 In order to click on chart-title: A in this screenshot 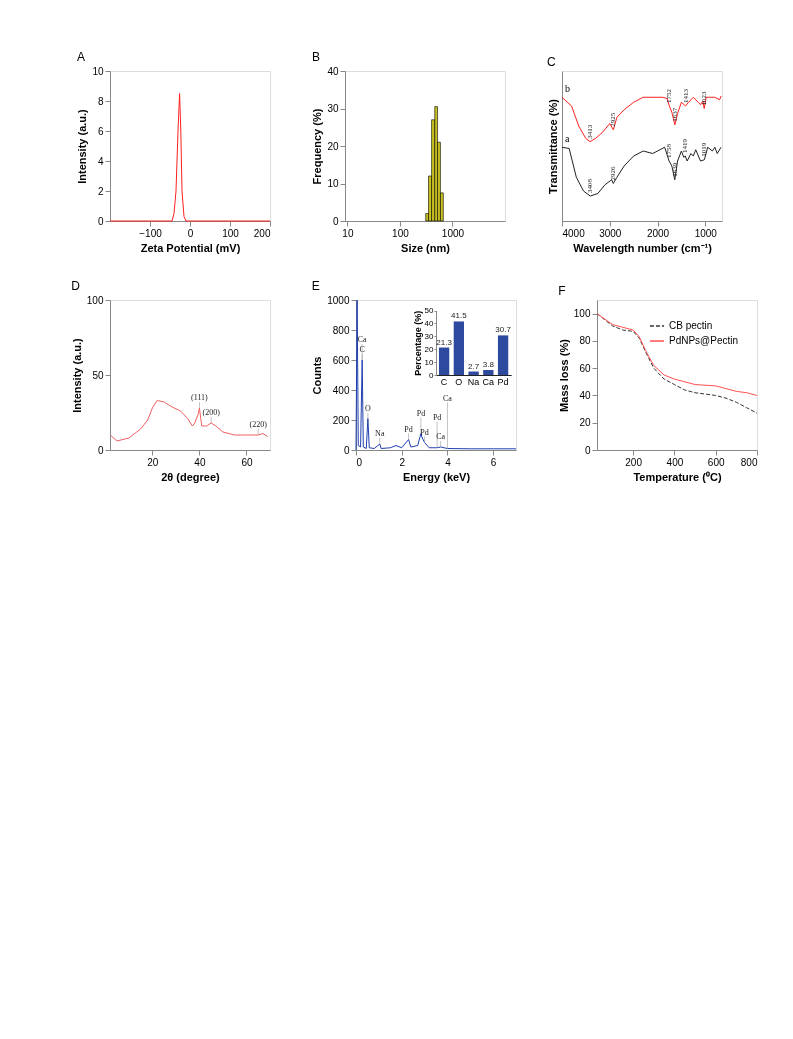, I will do `click(80, 57)`.